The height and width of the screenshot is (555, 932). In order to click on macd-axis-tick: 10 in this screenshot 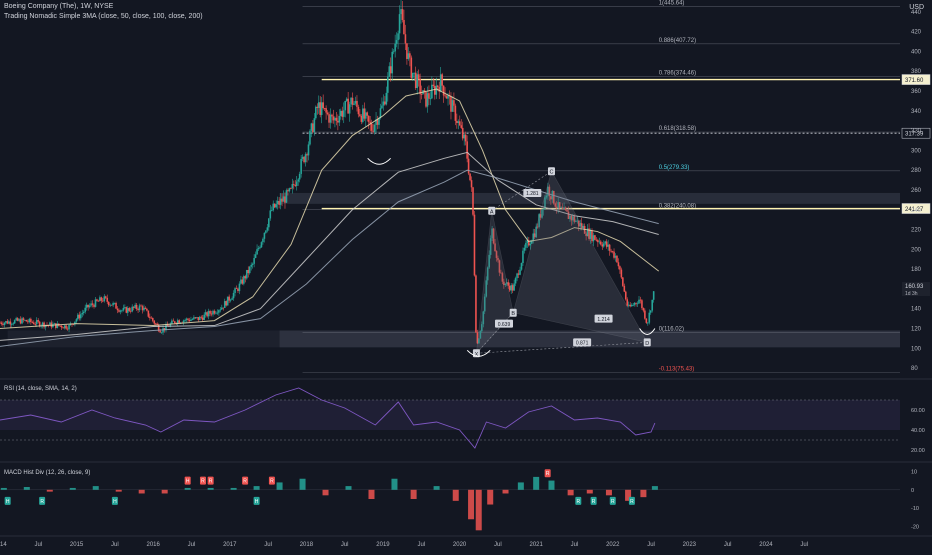, I will do `click(914, 472)`.